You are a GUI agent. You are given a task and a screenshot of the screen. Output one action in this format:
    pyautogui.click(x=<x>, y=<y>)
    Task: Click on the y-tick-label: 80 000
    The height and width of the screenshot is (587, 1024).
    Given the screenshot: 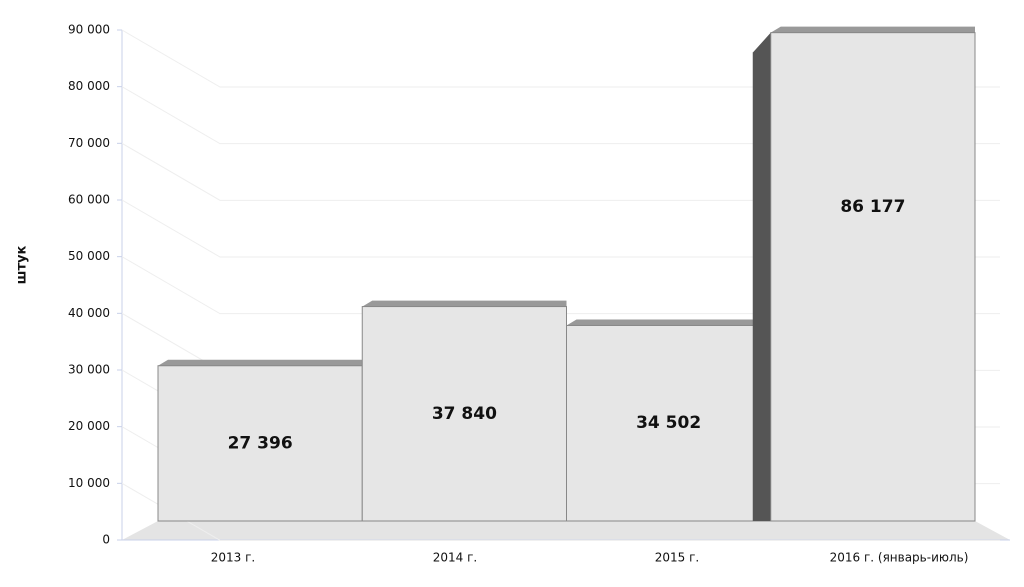 What is the action you would take?
    pyautogui.click(x=89, y=86)
    